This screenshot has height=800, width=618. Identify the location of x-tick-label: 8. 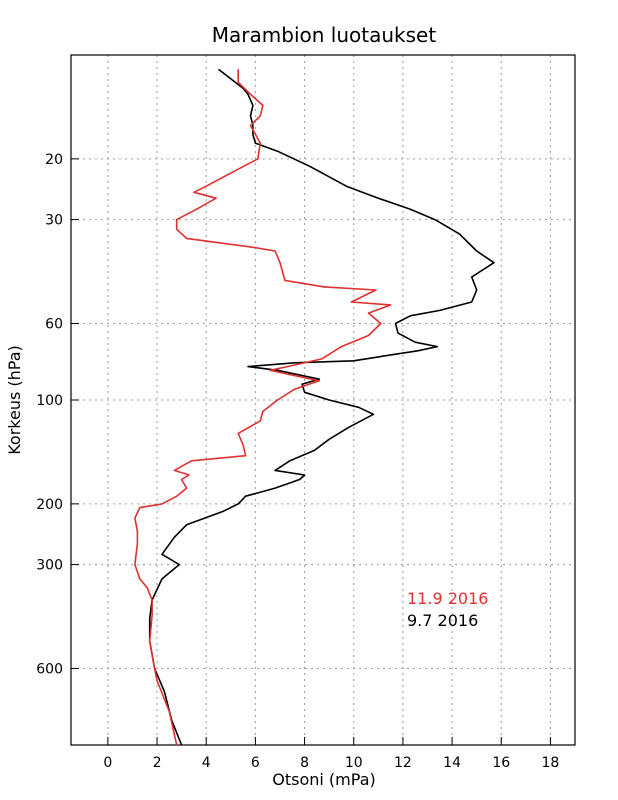
(304, 763).